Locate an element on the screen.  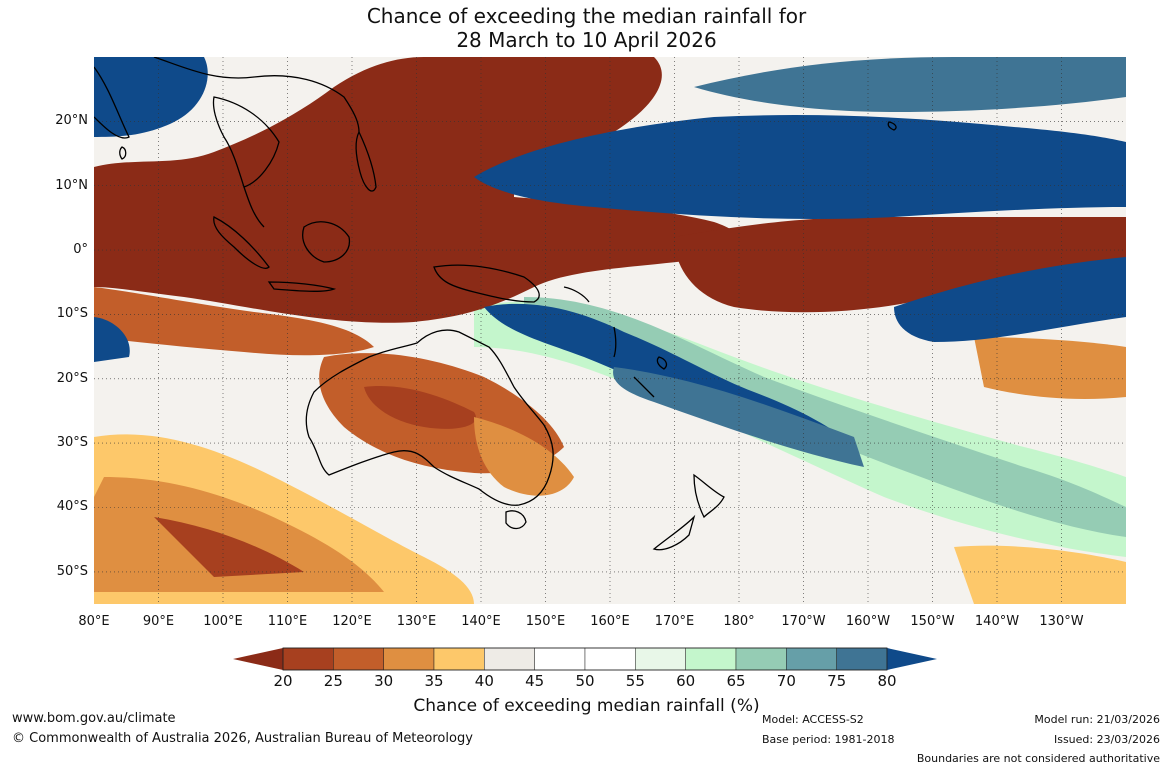
sumatra-outline is located at coordinates (241, 242).